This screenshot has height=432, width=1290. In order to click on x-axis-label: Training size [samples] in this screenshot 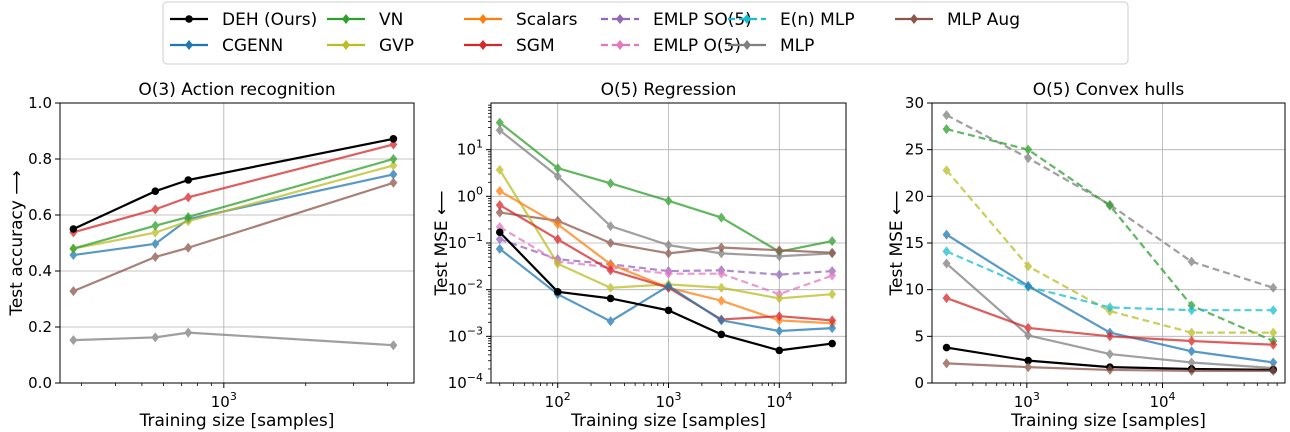, I will do `click(668, 421)`.